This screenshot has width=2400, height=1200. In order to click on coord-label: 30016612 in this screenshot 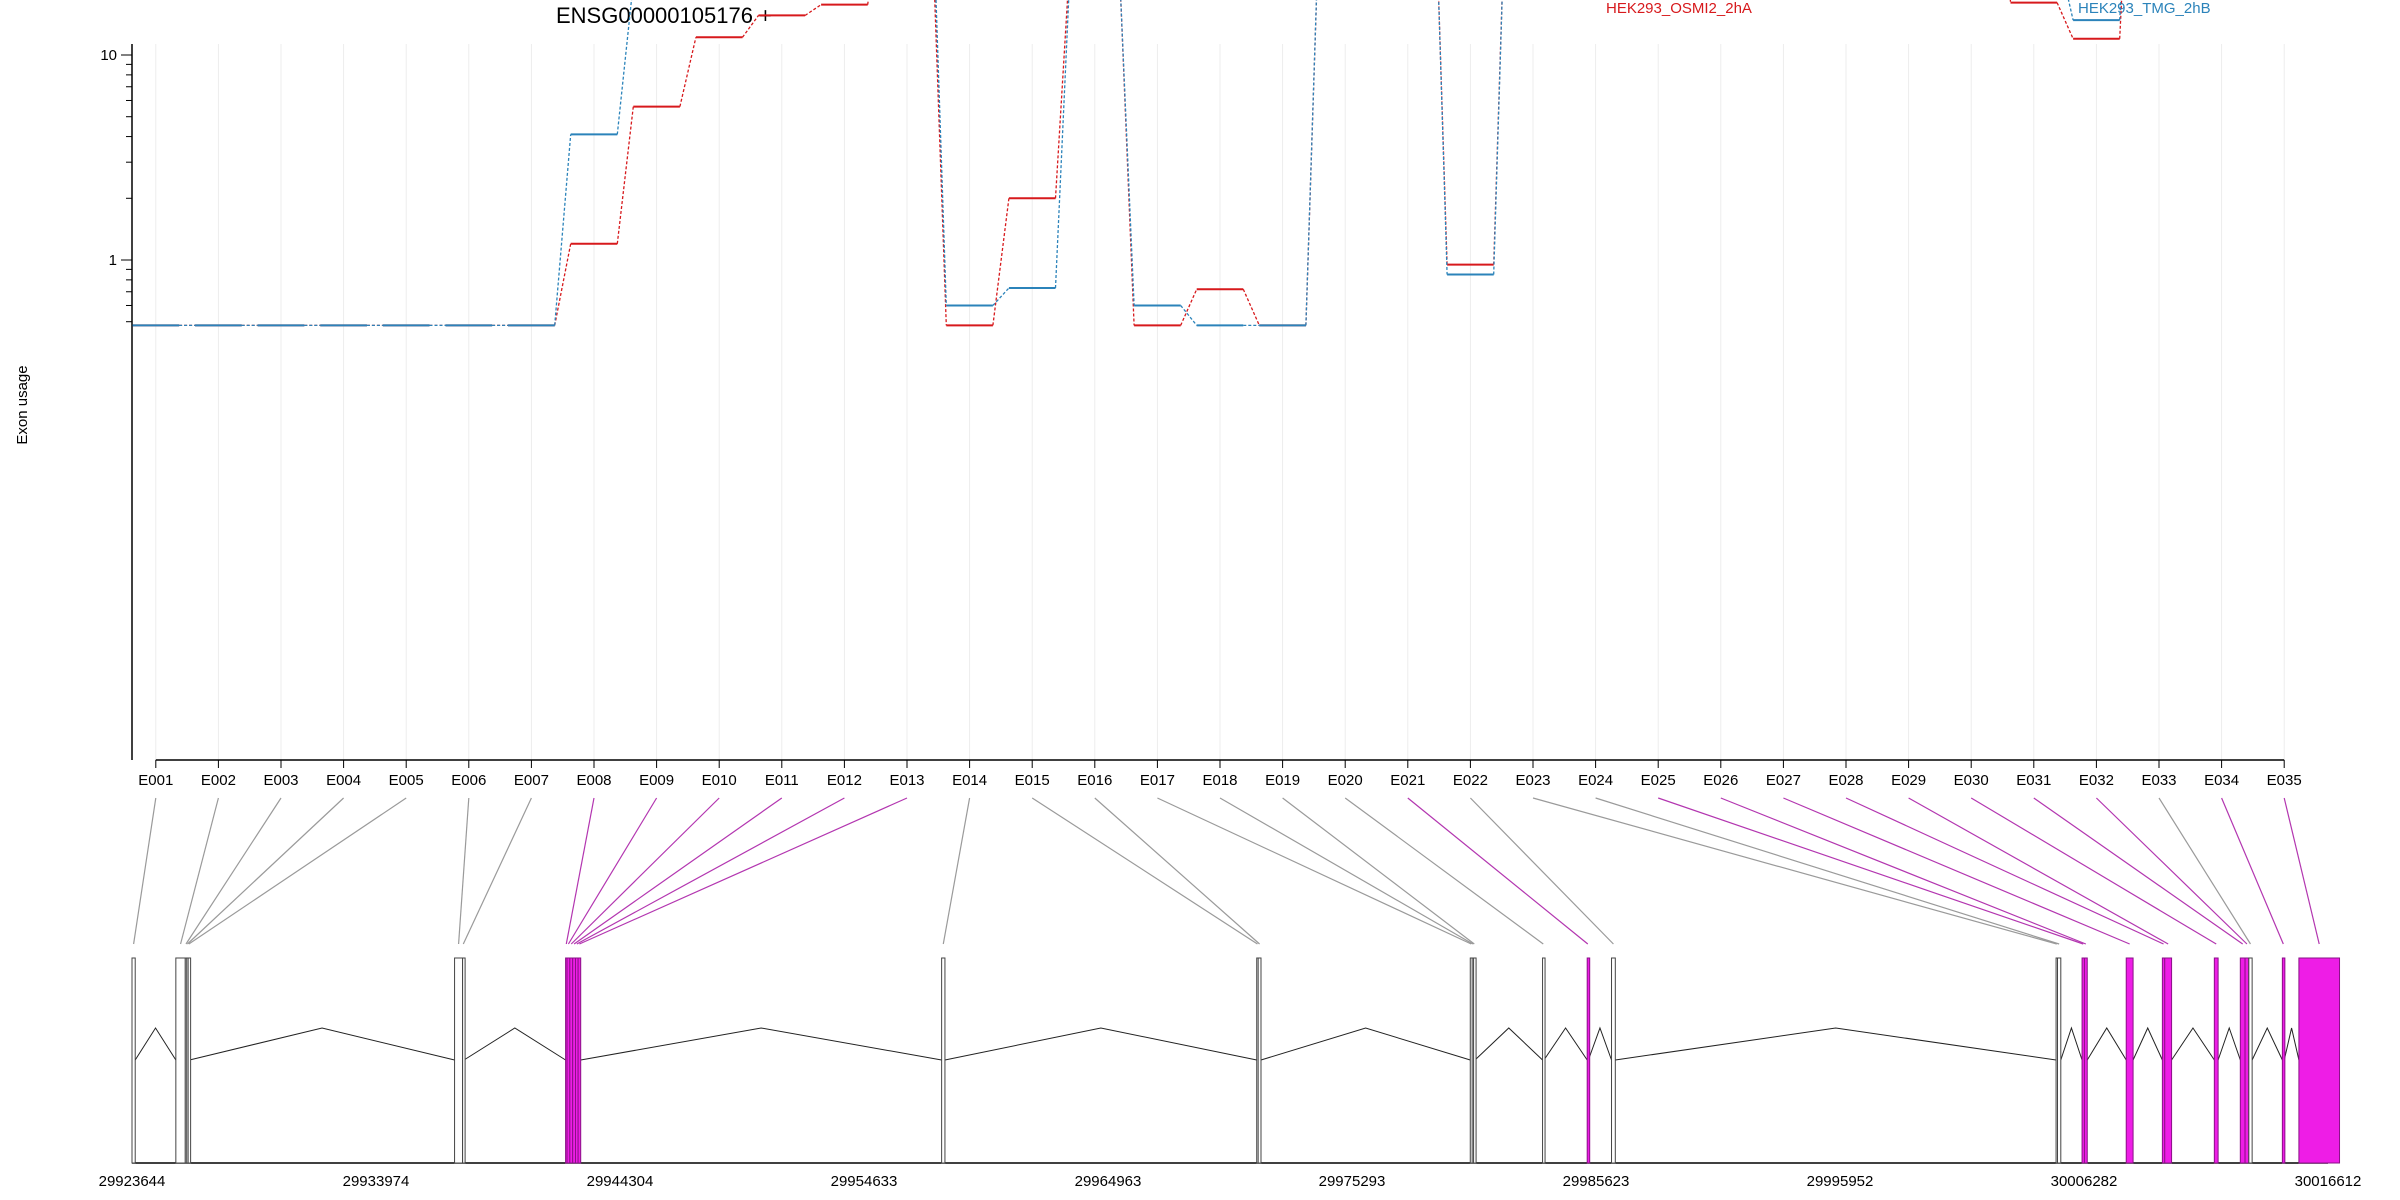, I will do `click(2328, 1181)`.